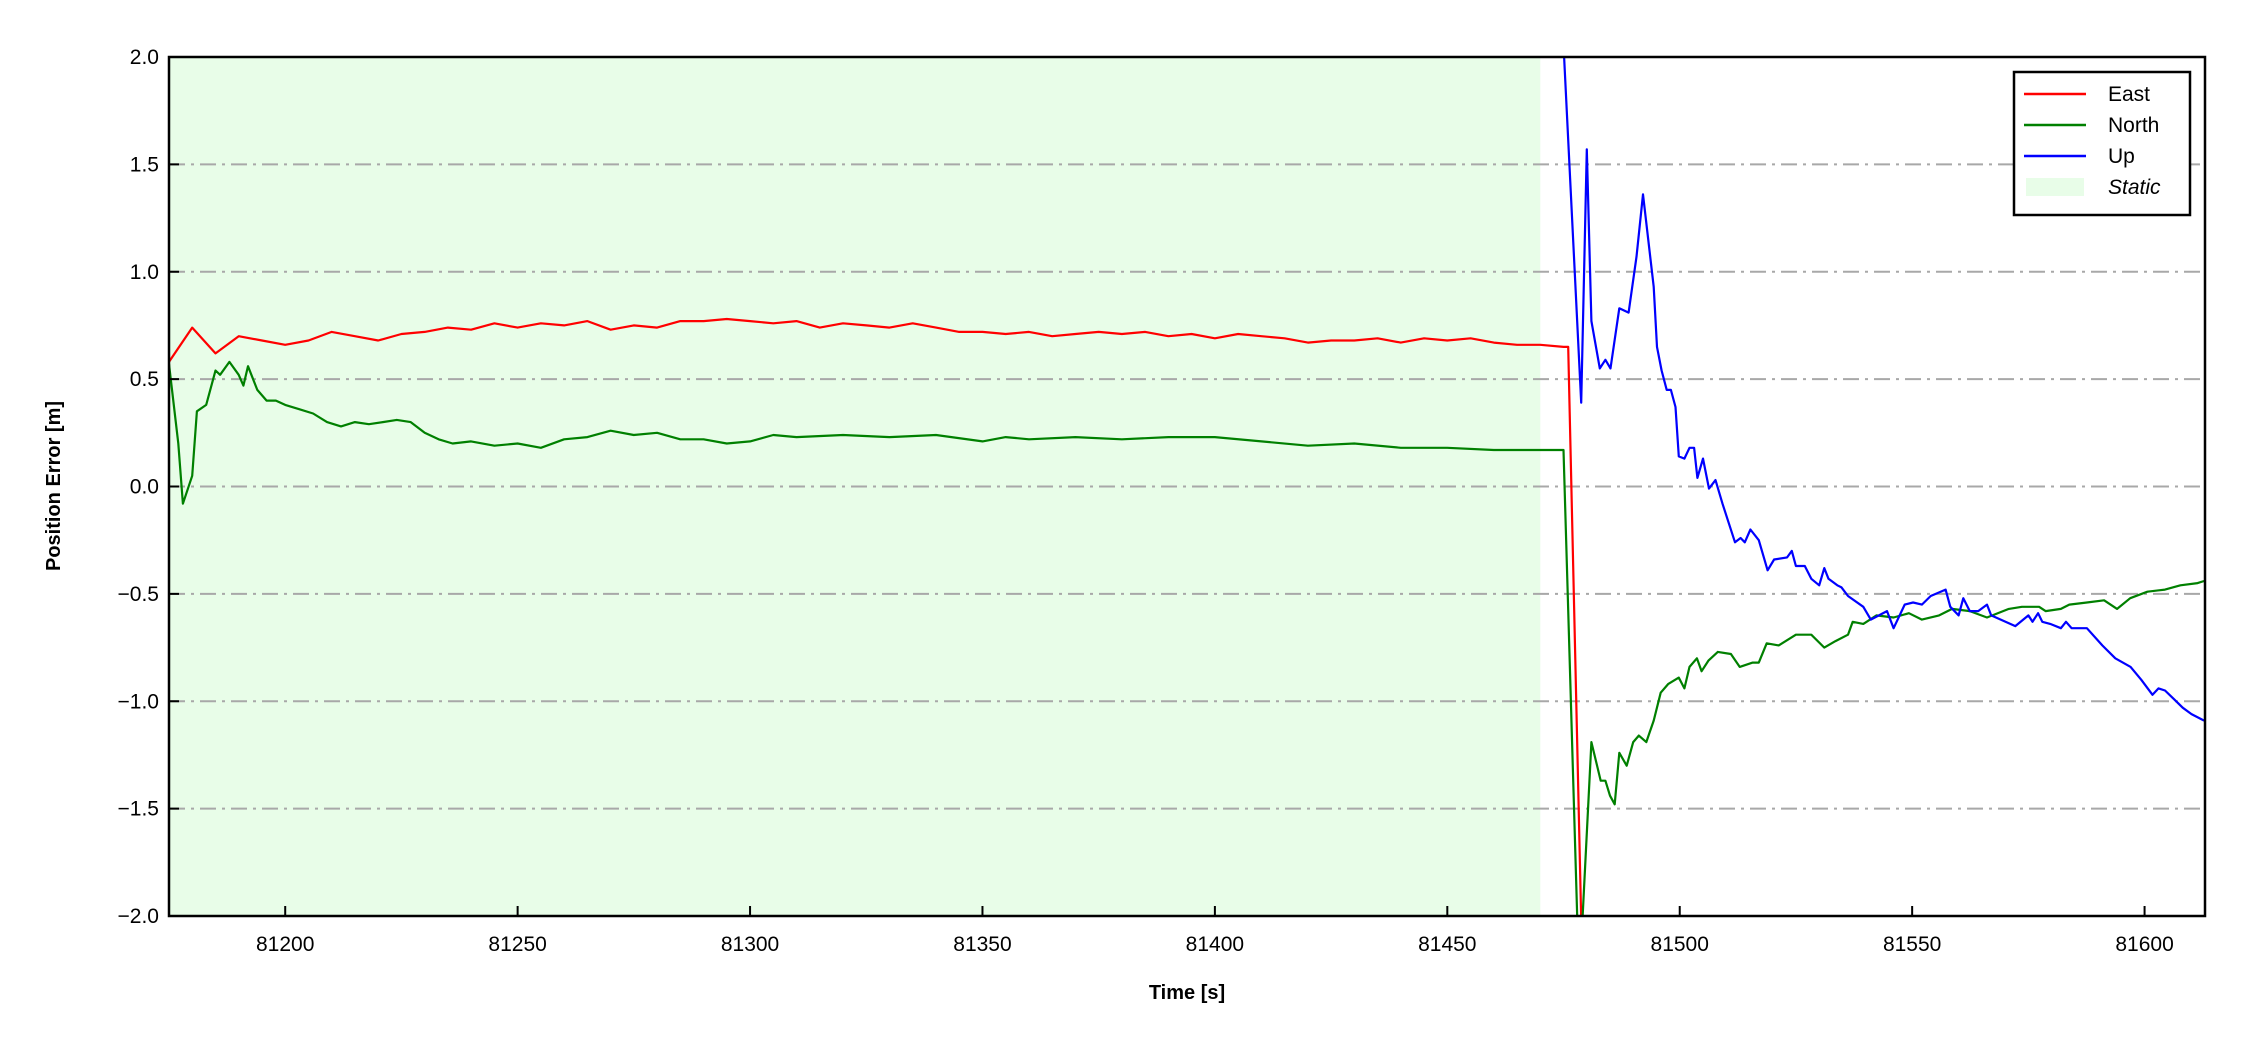  Describe the element at coordinates (750, 944) in the screenshot. I see `x-tick-label: 81300` at that location.